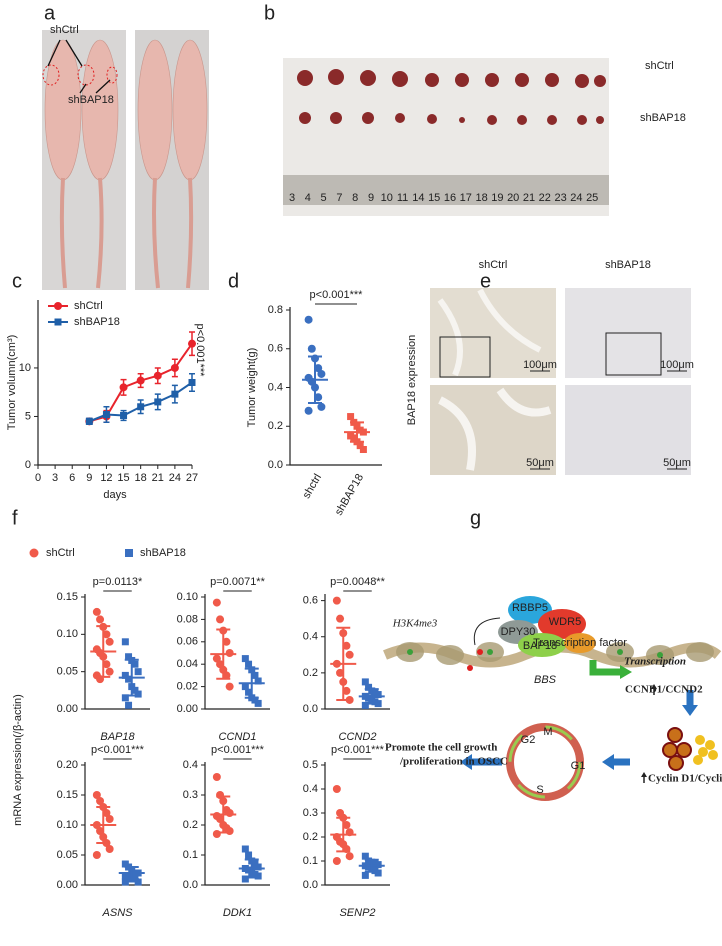  I want to click on y-tick-label: 0.06, so click(187, 642).